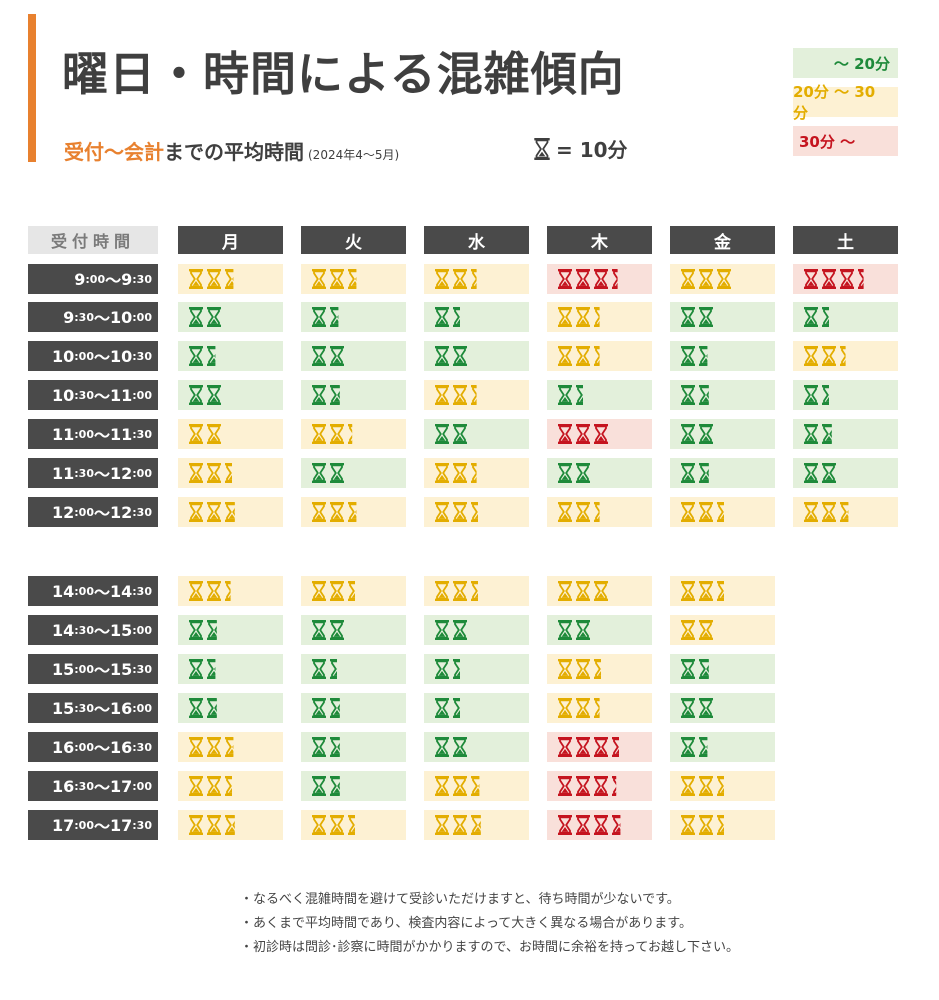 The image size is (939, 1000). Describe the element at coordinates (93, 317) in the screenshot. I see `time-slot-label: 9:30 ～ 10:00` at that location.